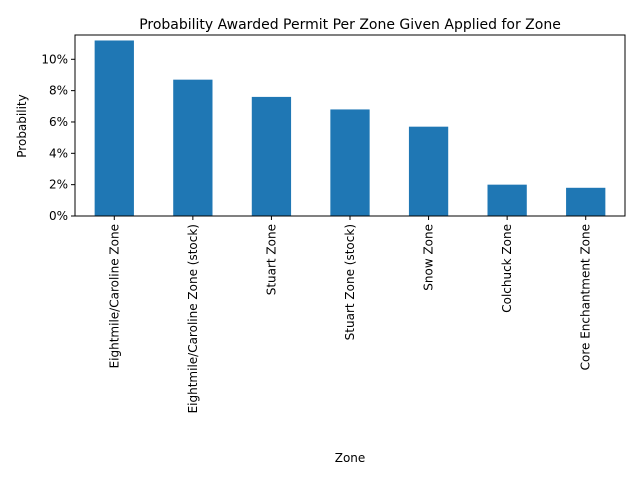 Image resolution: width=640 pixels, height=484 pixels. What do you see at coordinates (22, 125) in the screenshot?
I see `y-axis-label: Probability` at bounding box center [22, 125].